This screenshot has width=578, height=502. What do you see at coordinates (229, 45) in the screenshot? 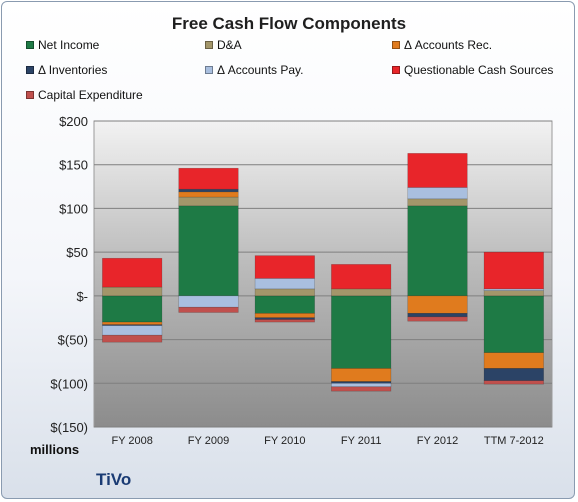
I see `legend-label: D&A` at bounding box center [229, 45].